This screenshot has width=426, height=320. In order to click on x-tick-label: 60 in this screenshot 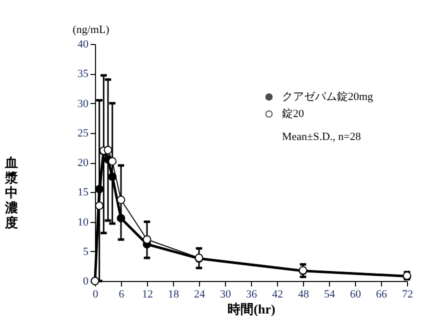, I will do `click(356, 294)`.